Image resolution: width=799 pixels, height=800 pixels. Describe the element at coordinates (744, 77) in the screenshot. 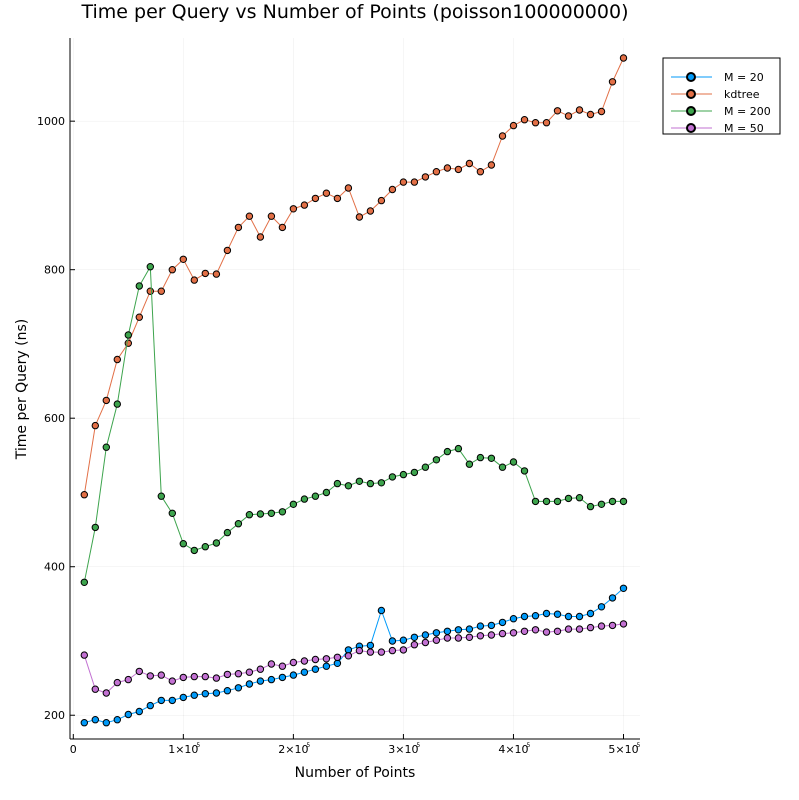

I see `legend-label: M = 20` at that location.